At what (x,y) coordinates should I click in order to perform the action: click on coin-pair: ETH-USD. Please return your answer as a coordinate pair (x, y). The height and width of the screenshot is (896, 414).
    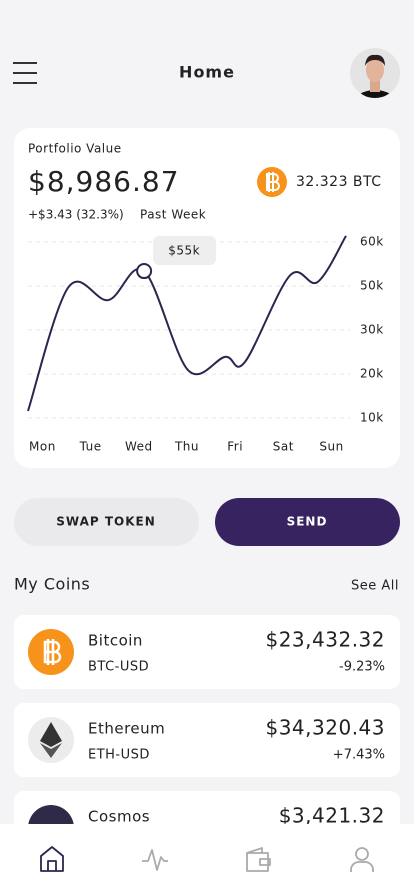
    Looking at the image, I should click on (119, 755).